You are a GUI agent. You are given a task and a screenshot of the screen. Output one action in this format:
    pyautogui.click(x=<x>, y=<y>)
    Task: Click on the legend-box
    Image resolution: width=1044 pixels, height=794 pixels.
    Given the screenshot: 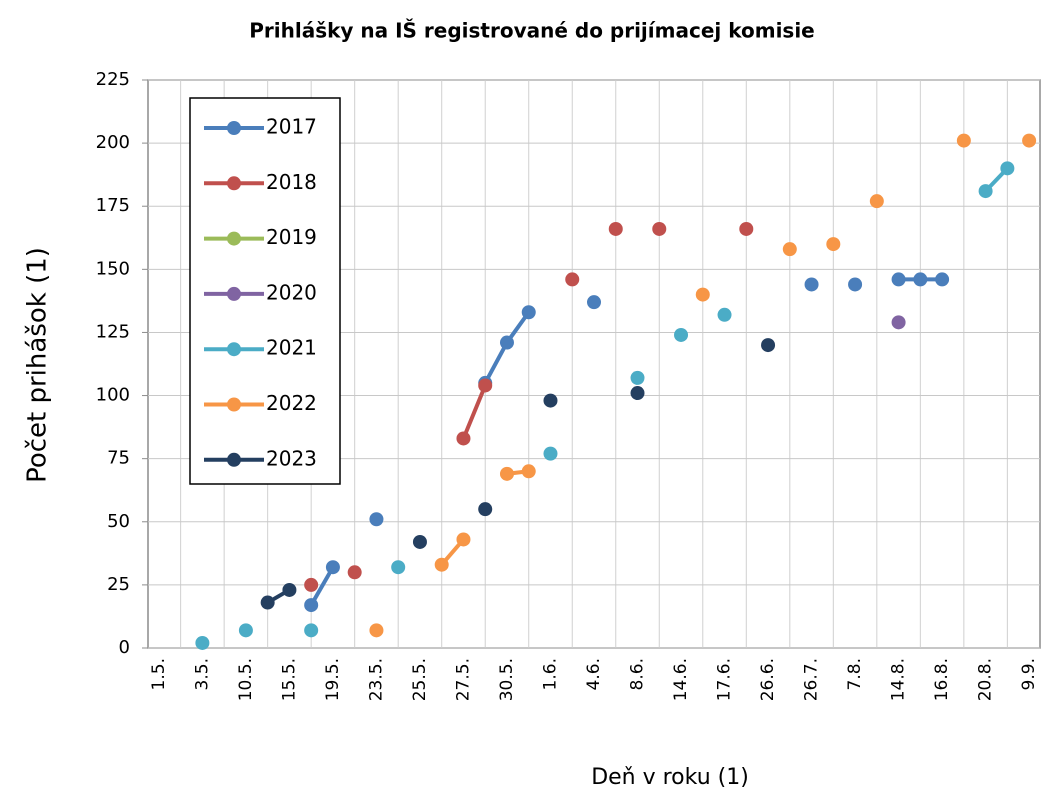 What is the action you would take?
    pyautogui.click(x=265, y=291)
    